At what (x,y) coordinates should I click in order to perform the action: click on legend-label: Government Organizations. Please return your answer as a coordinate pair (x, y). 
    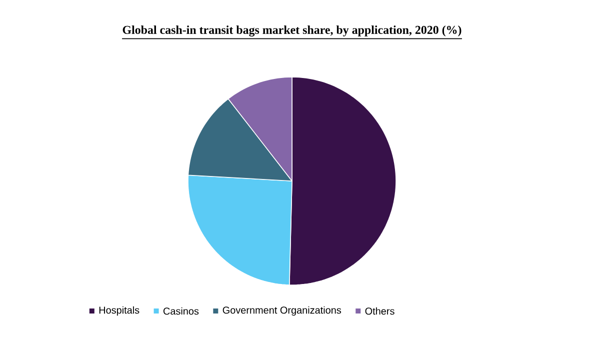
    Looking at the image, I should click on (282, 311).